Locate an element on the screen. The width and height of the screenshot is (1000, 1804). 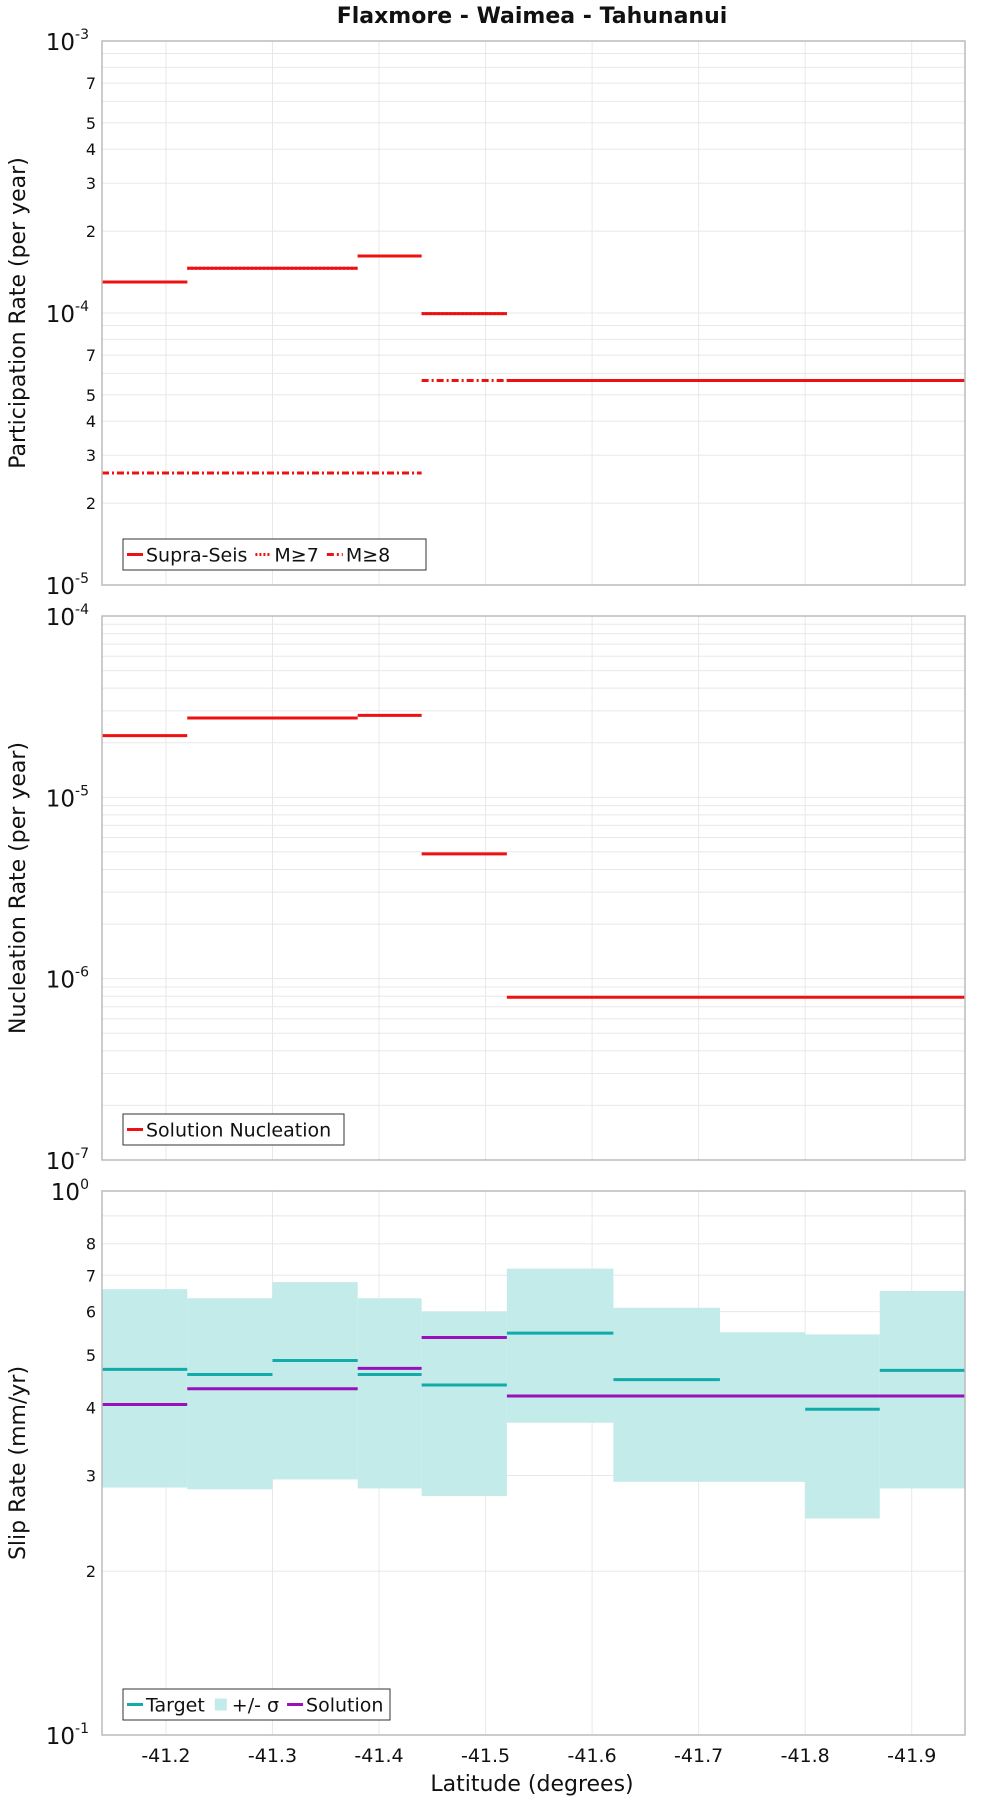
y-tick-label: 10⁻⁶ is located at coordinates (67, 979).